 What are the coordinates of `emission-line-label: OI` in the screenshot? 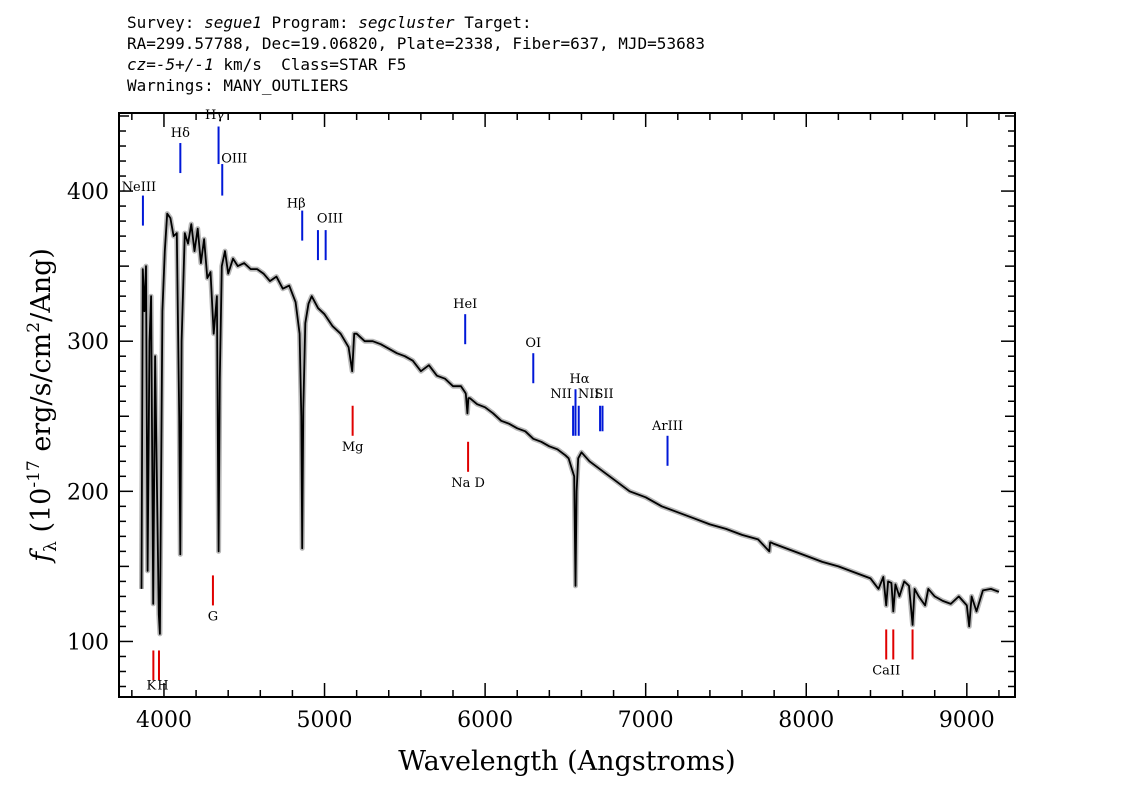 It's located at (533, 343).